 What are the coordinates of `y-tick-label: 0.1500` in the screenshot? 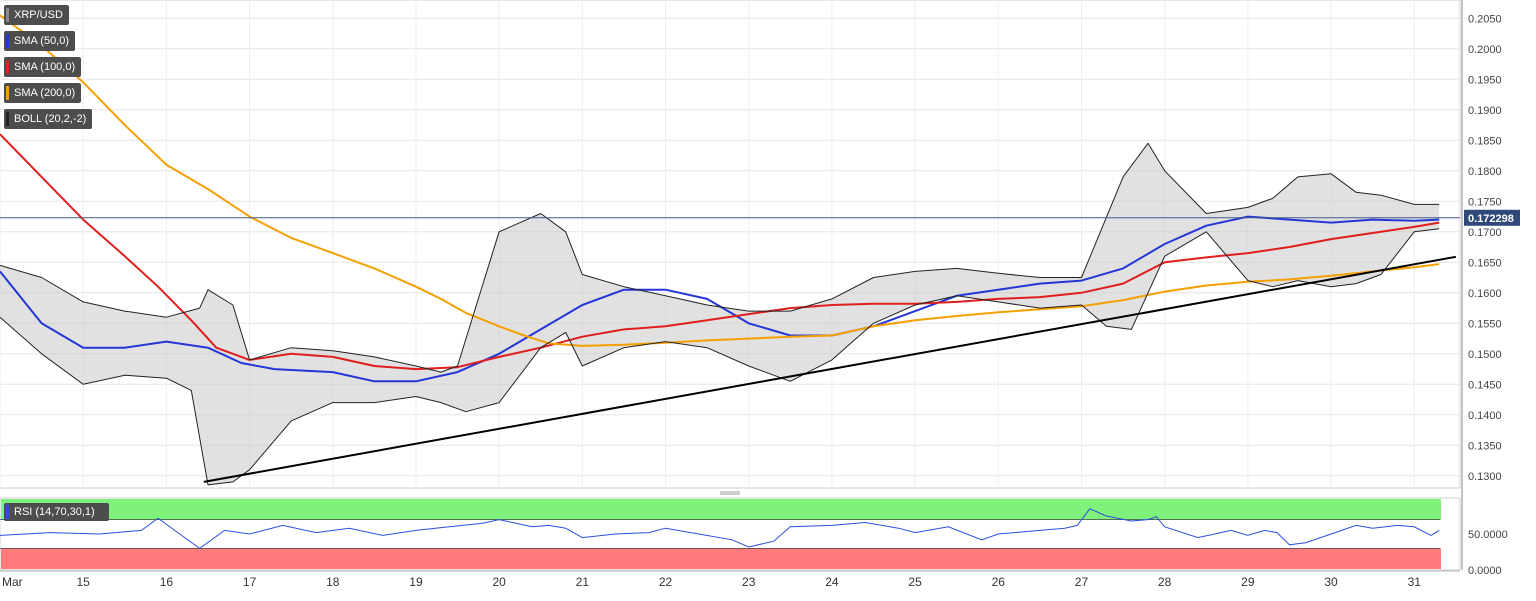 It's located at (1485, 355).